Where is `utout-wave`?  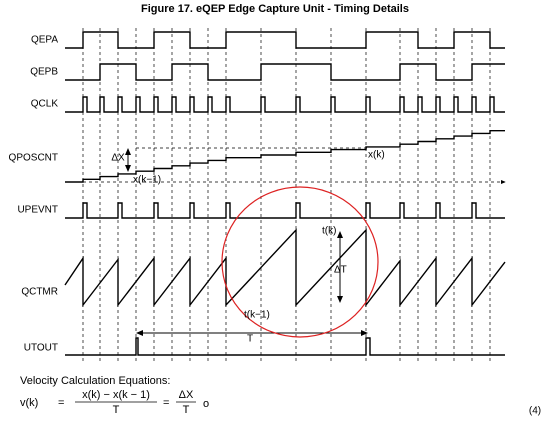 utout-wave is located at coordinates (285, 346).